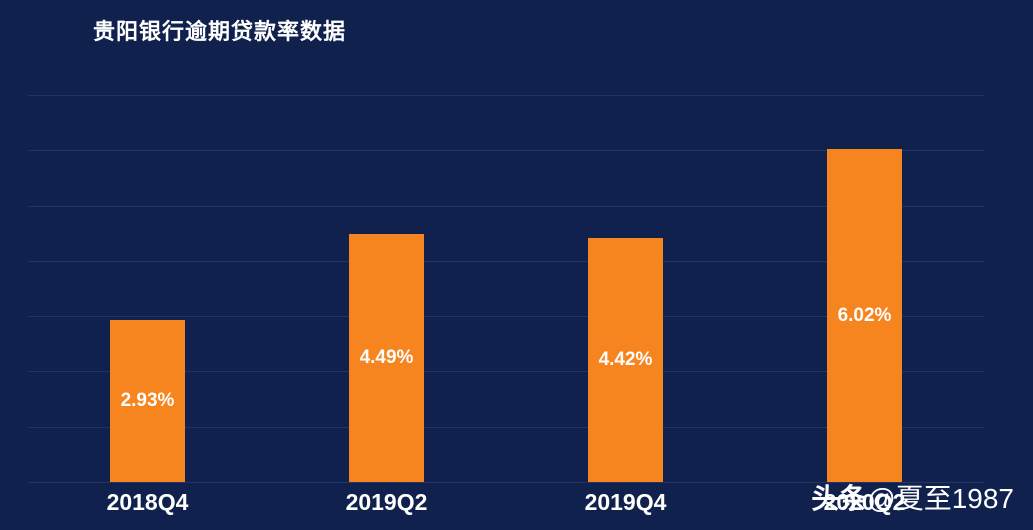 This screenshot has width=1033, height=530. I want to click on bar-value-label: 6.02%, so click(864, 315).